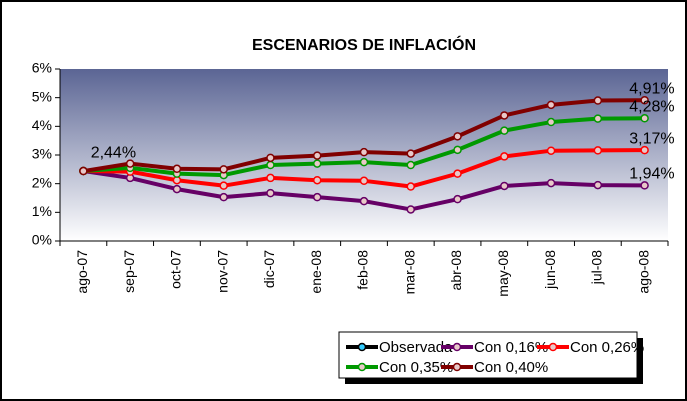 The height and width of the screenshot is (401, 687). Describe the element at coordinates (503, 273) in the screenshot. I see `x-tick-label: may-08` at that location.